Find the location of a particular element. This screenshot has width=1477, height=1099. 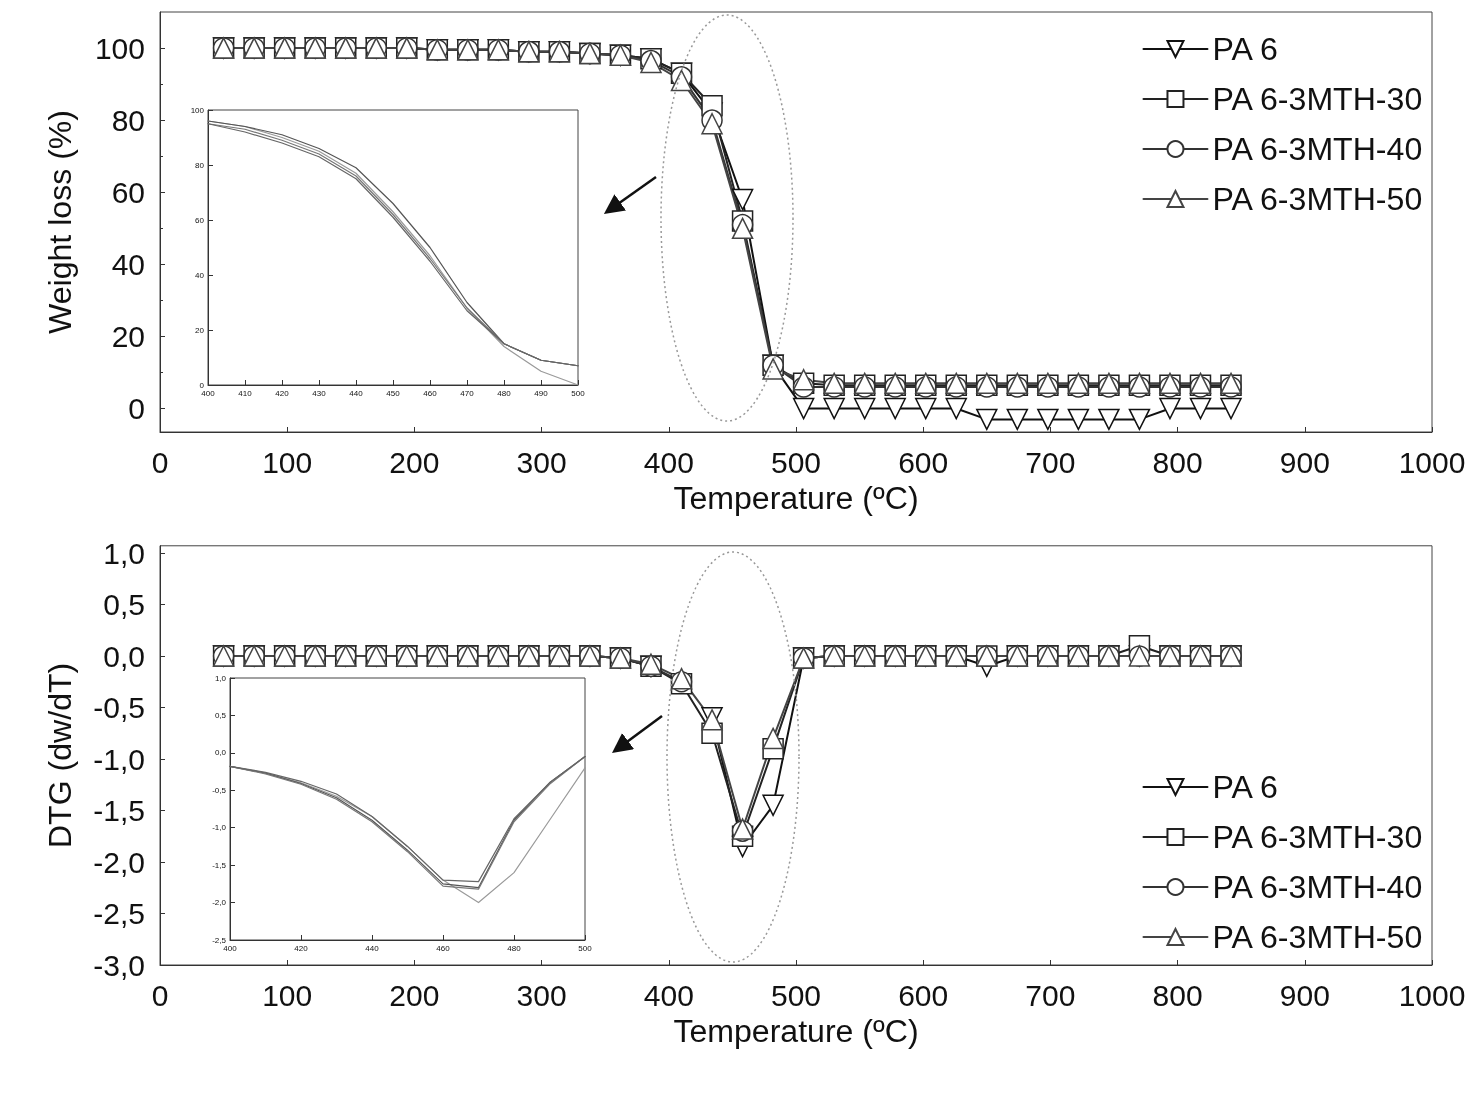

y-axis-title: Weight loss (%) is located at coordinates (60, 222).